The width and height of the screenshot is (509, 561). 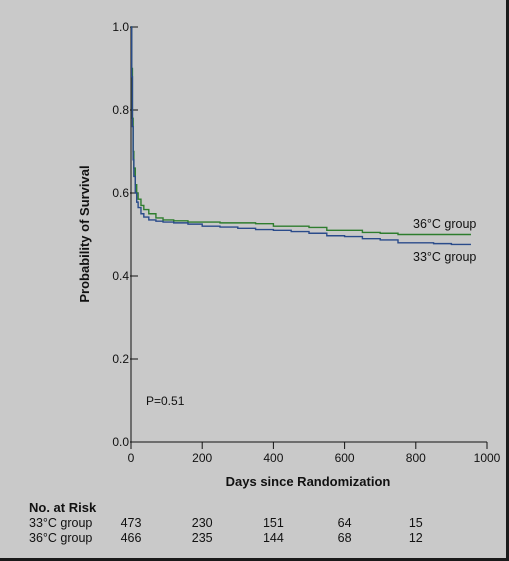 What do you see at coordinates (415, 538) in the screenshot?
I see `risk-count: 12` at bounding box center [415, 538].